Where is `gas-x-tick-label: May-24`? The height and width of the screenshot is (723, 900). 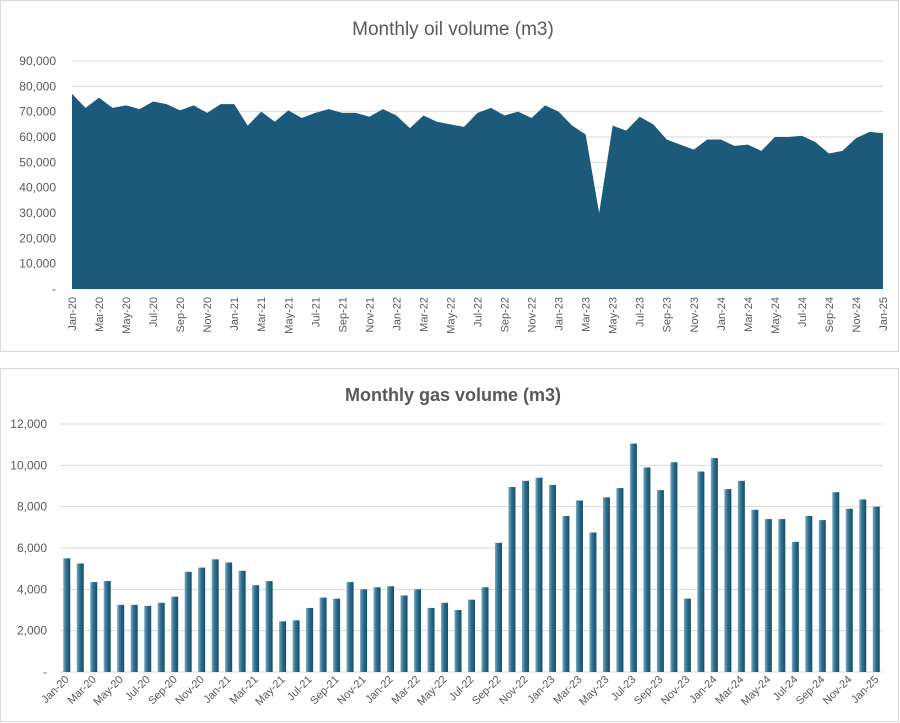 gas-x-tick-label: May-24 is located at coordinates (756, 691).